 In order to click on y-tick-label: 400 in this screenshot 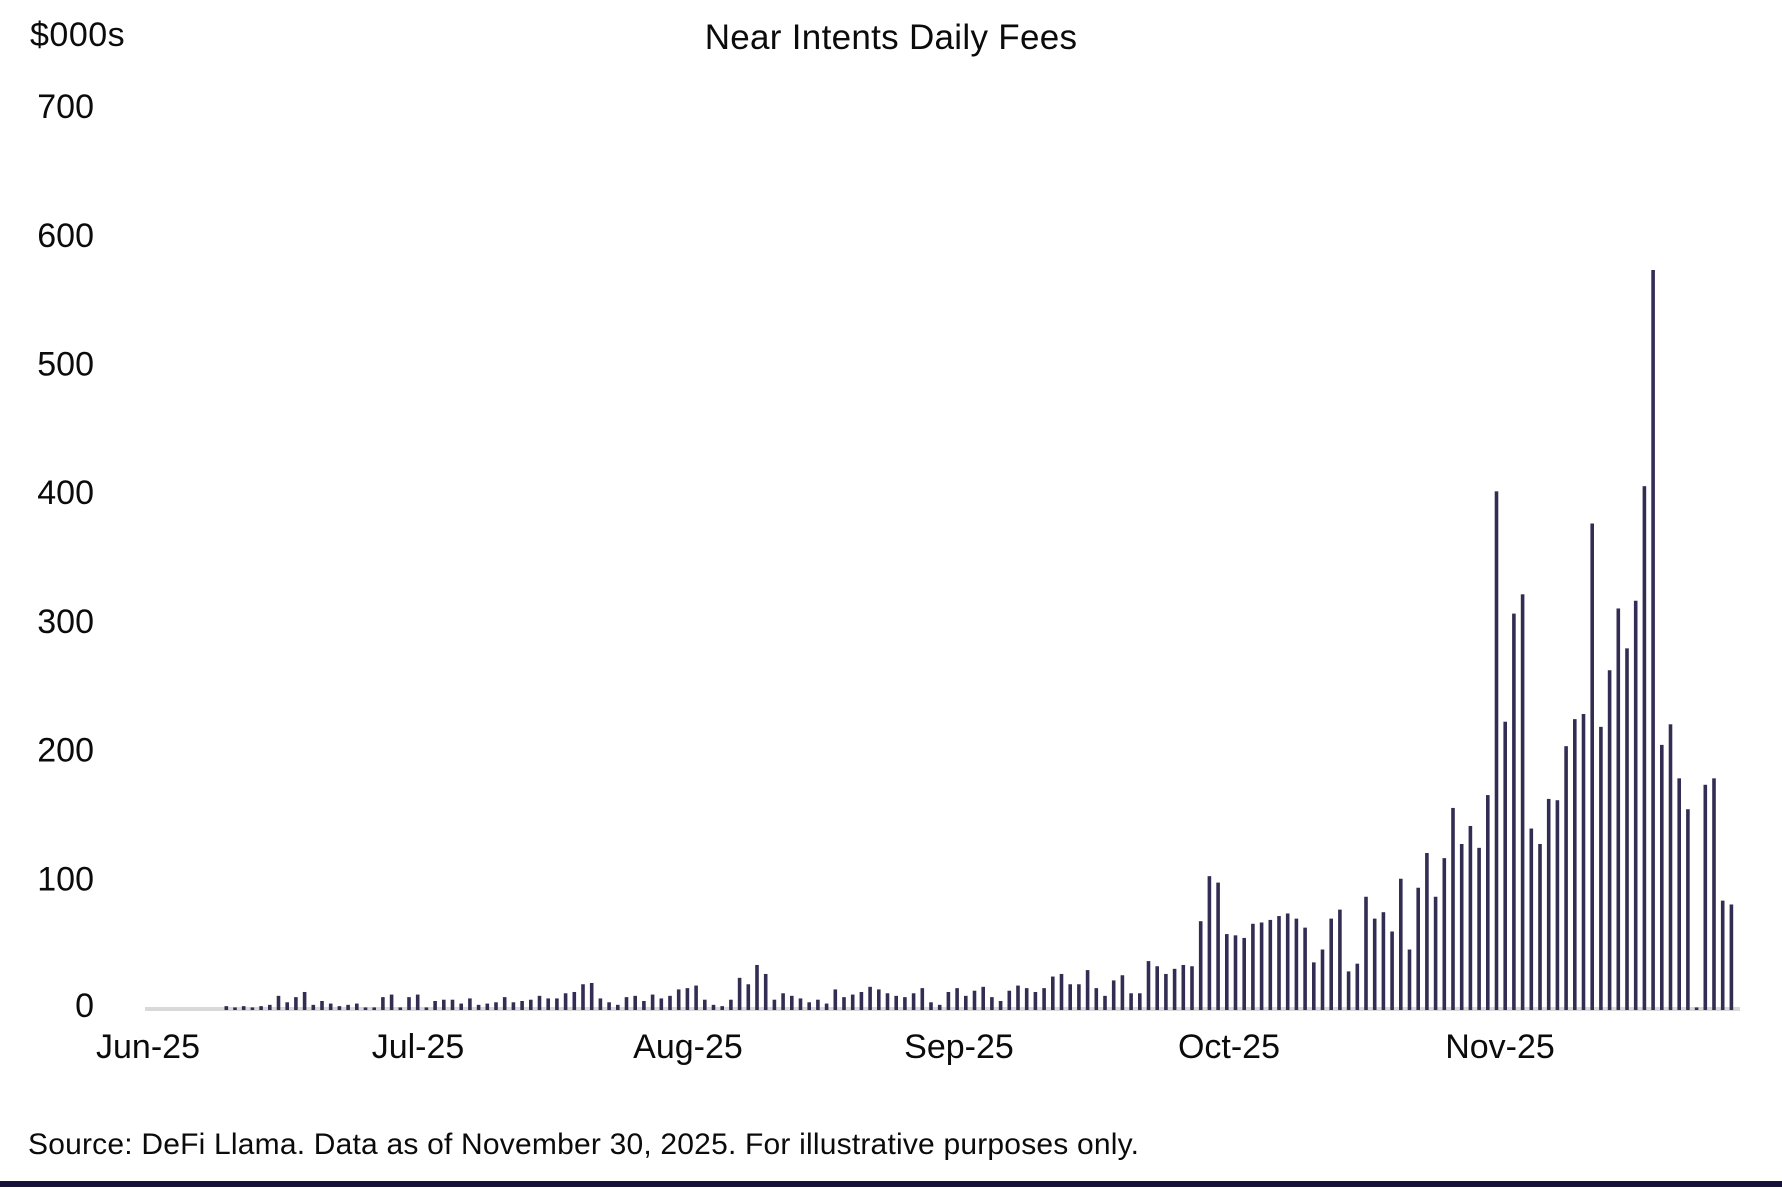, I will do `click(65, 493)`.